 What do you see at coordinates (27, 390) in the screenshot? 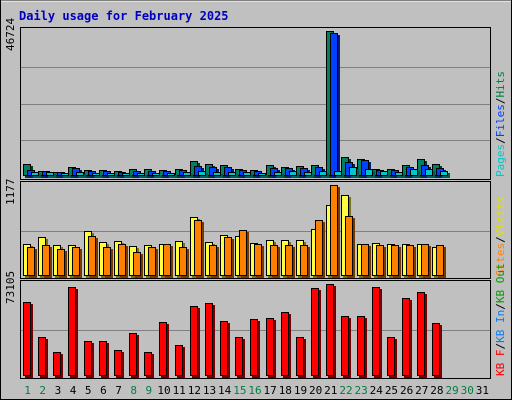
I see `x-tick-label: 1` at bounding box center [27, 390].